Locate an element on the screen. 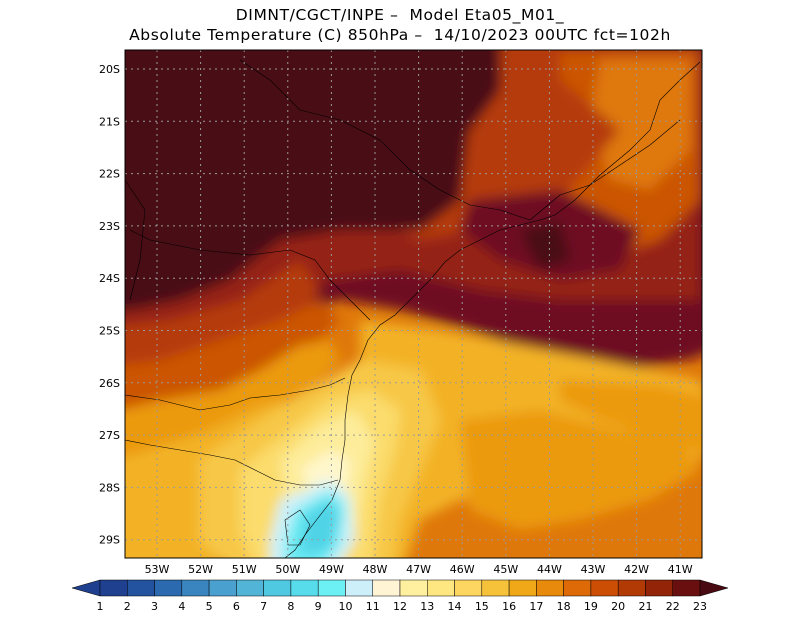  band-22-north is located at coordinates (470, 90).